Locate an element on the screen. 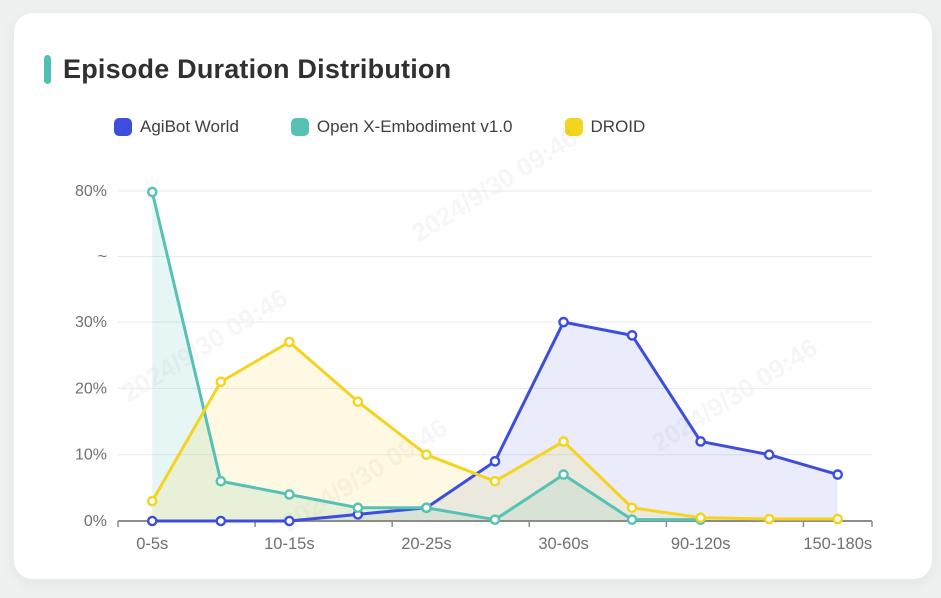 Image resolution: width=941 pixels, height=598 pixels. data-point-open-x-embodiment-v1-0-10-15s is located at coordinates (289, 494).